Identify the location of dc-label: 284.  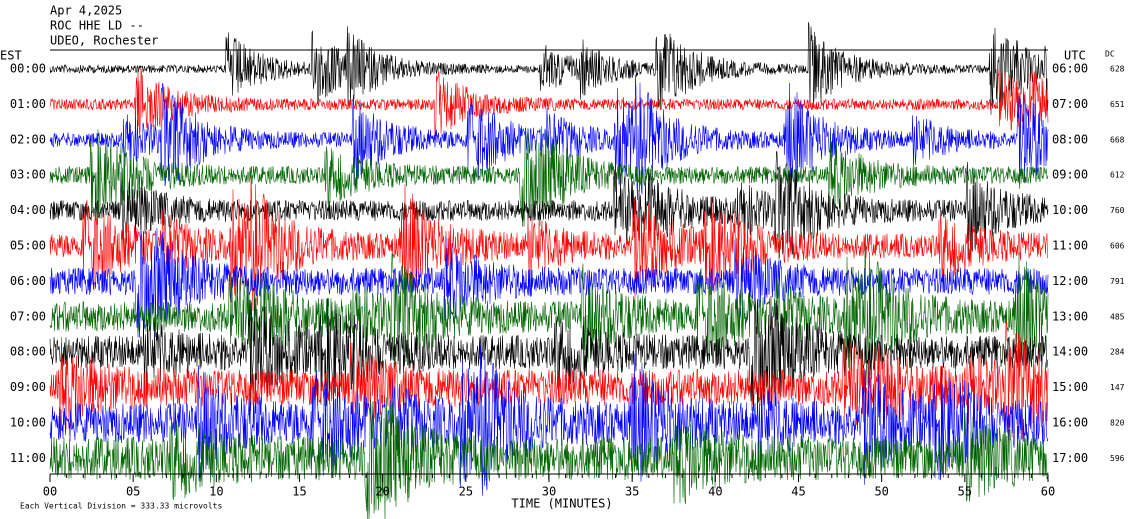
(1117, 352).